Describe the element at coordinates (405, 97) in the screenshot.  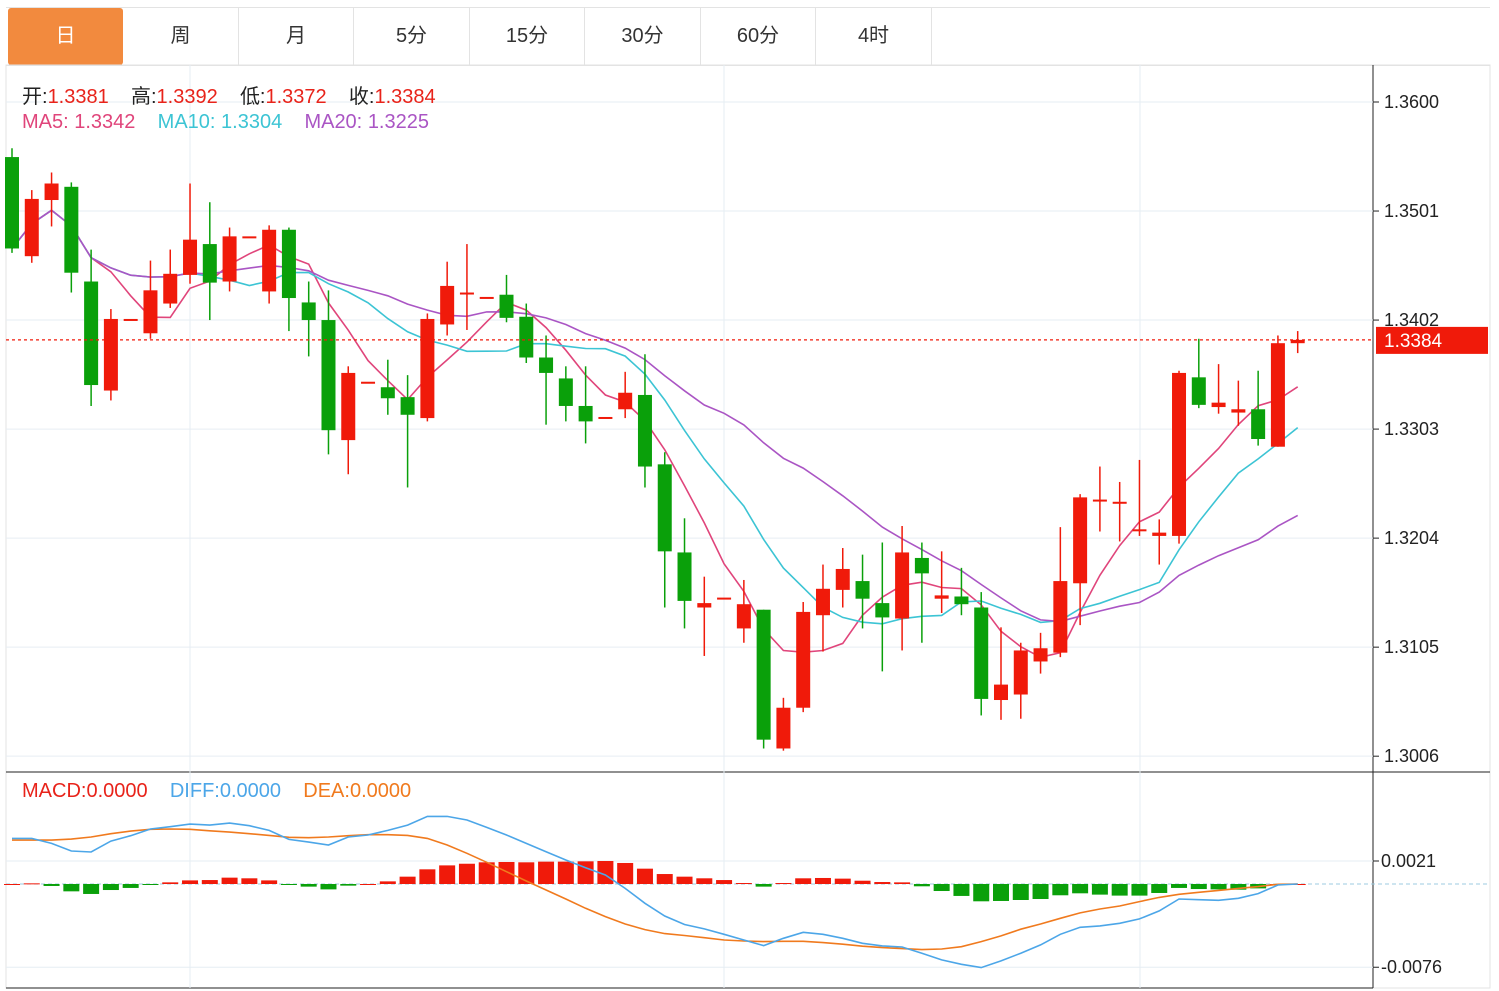
I see `close-value: 1.3384` at that location.